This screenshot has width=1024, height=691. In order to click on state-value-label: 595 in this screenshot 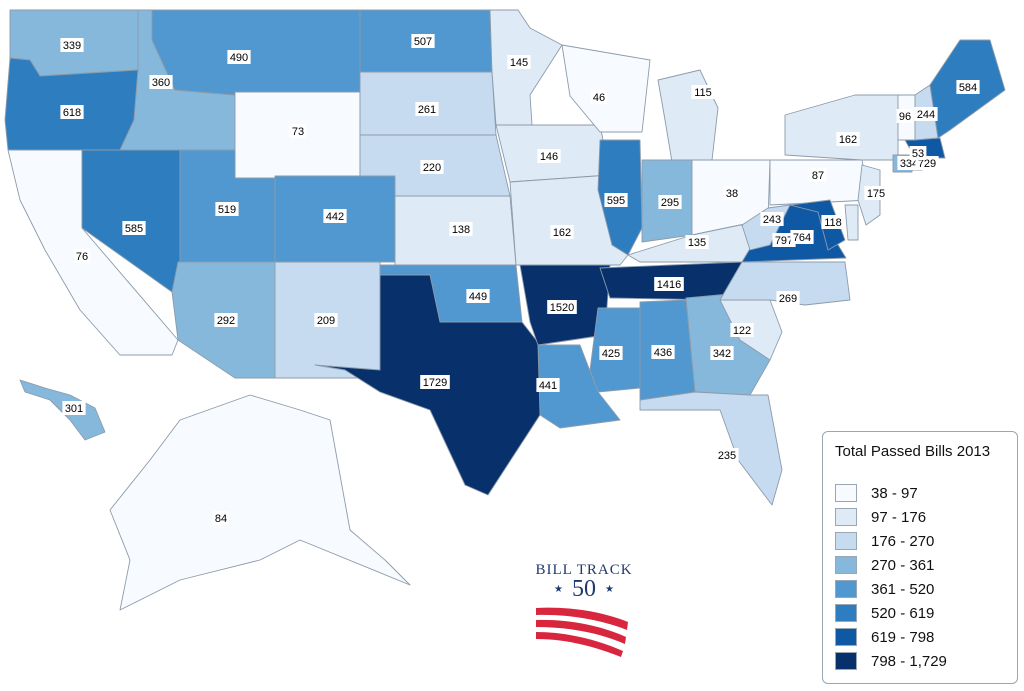, I will do `click(616, 200)`.